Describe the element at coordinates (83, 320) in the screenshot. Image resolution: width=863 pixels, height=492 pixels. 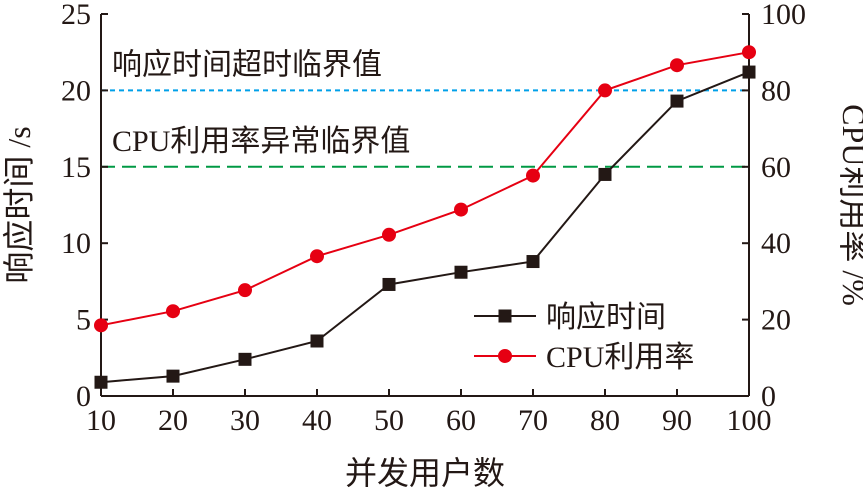
I see `y-left-tick-label: 5` at that location.